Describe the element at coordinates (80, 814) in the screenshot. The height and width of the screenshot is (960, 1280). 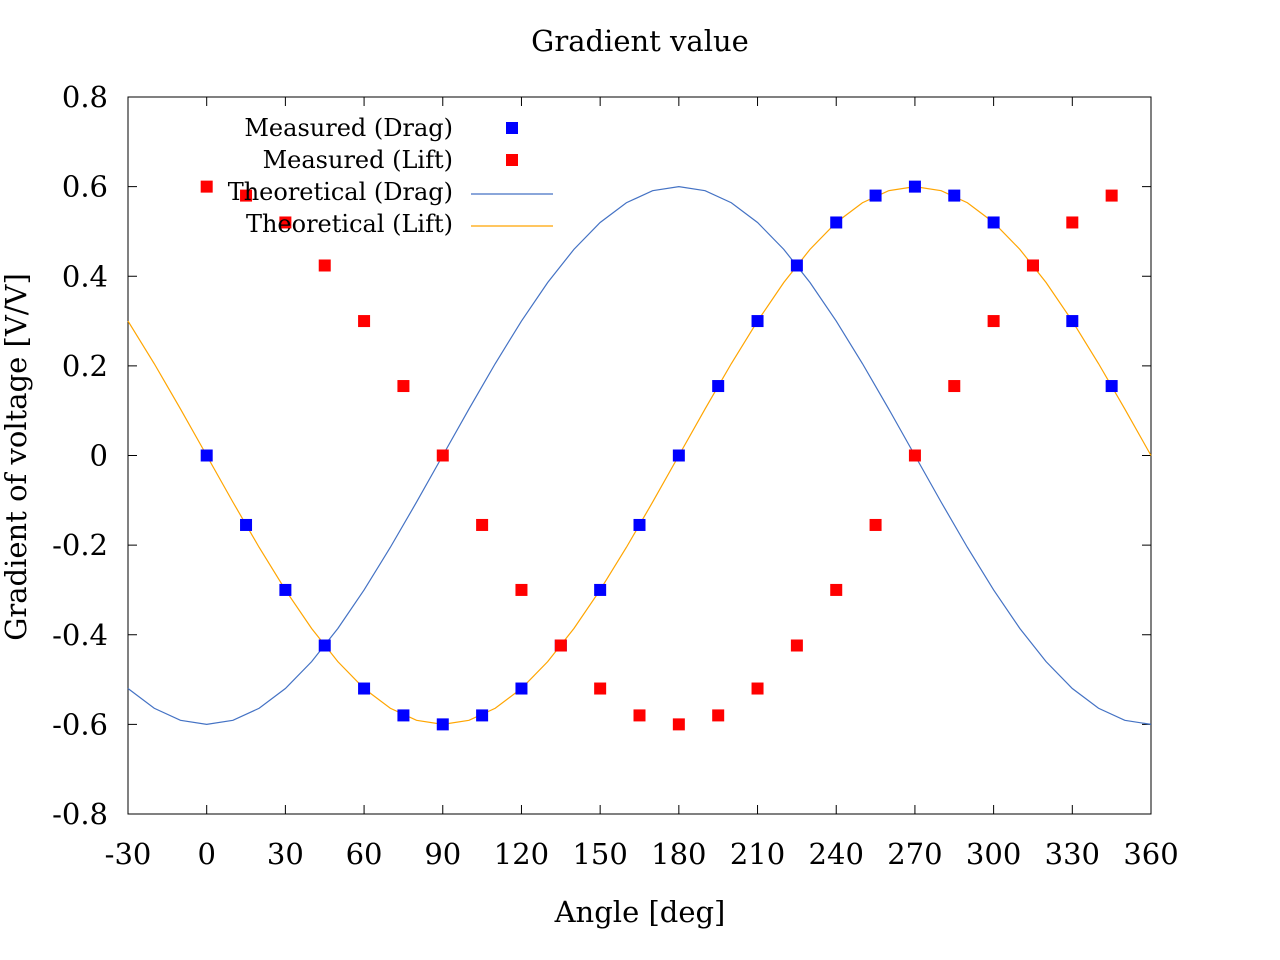
I see `y-tick-label: -0.8` at that location.